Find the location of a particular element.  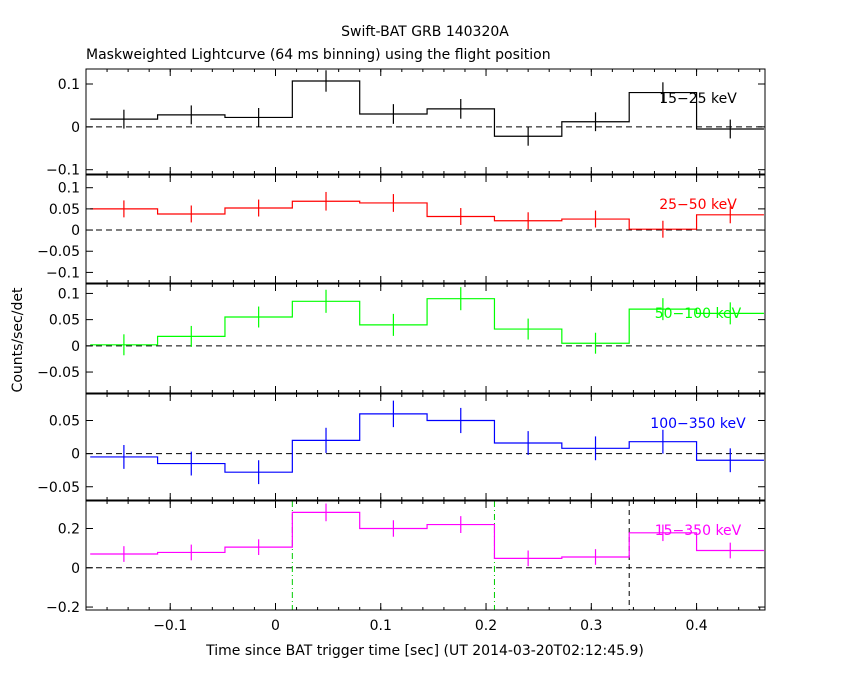

y-axis-label: Counts/sec/det is located at coordinates (18, 339).